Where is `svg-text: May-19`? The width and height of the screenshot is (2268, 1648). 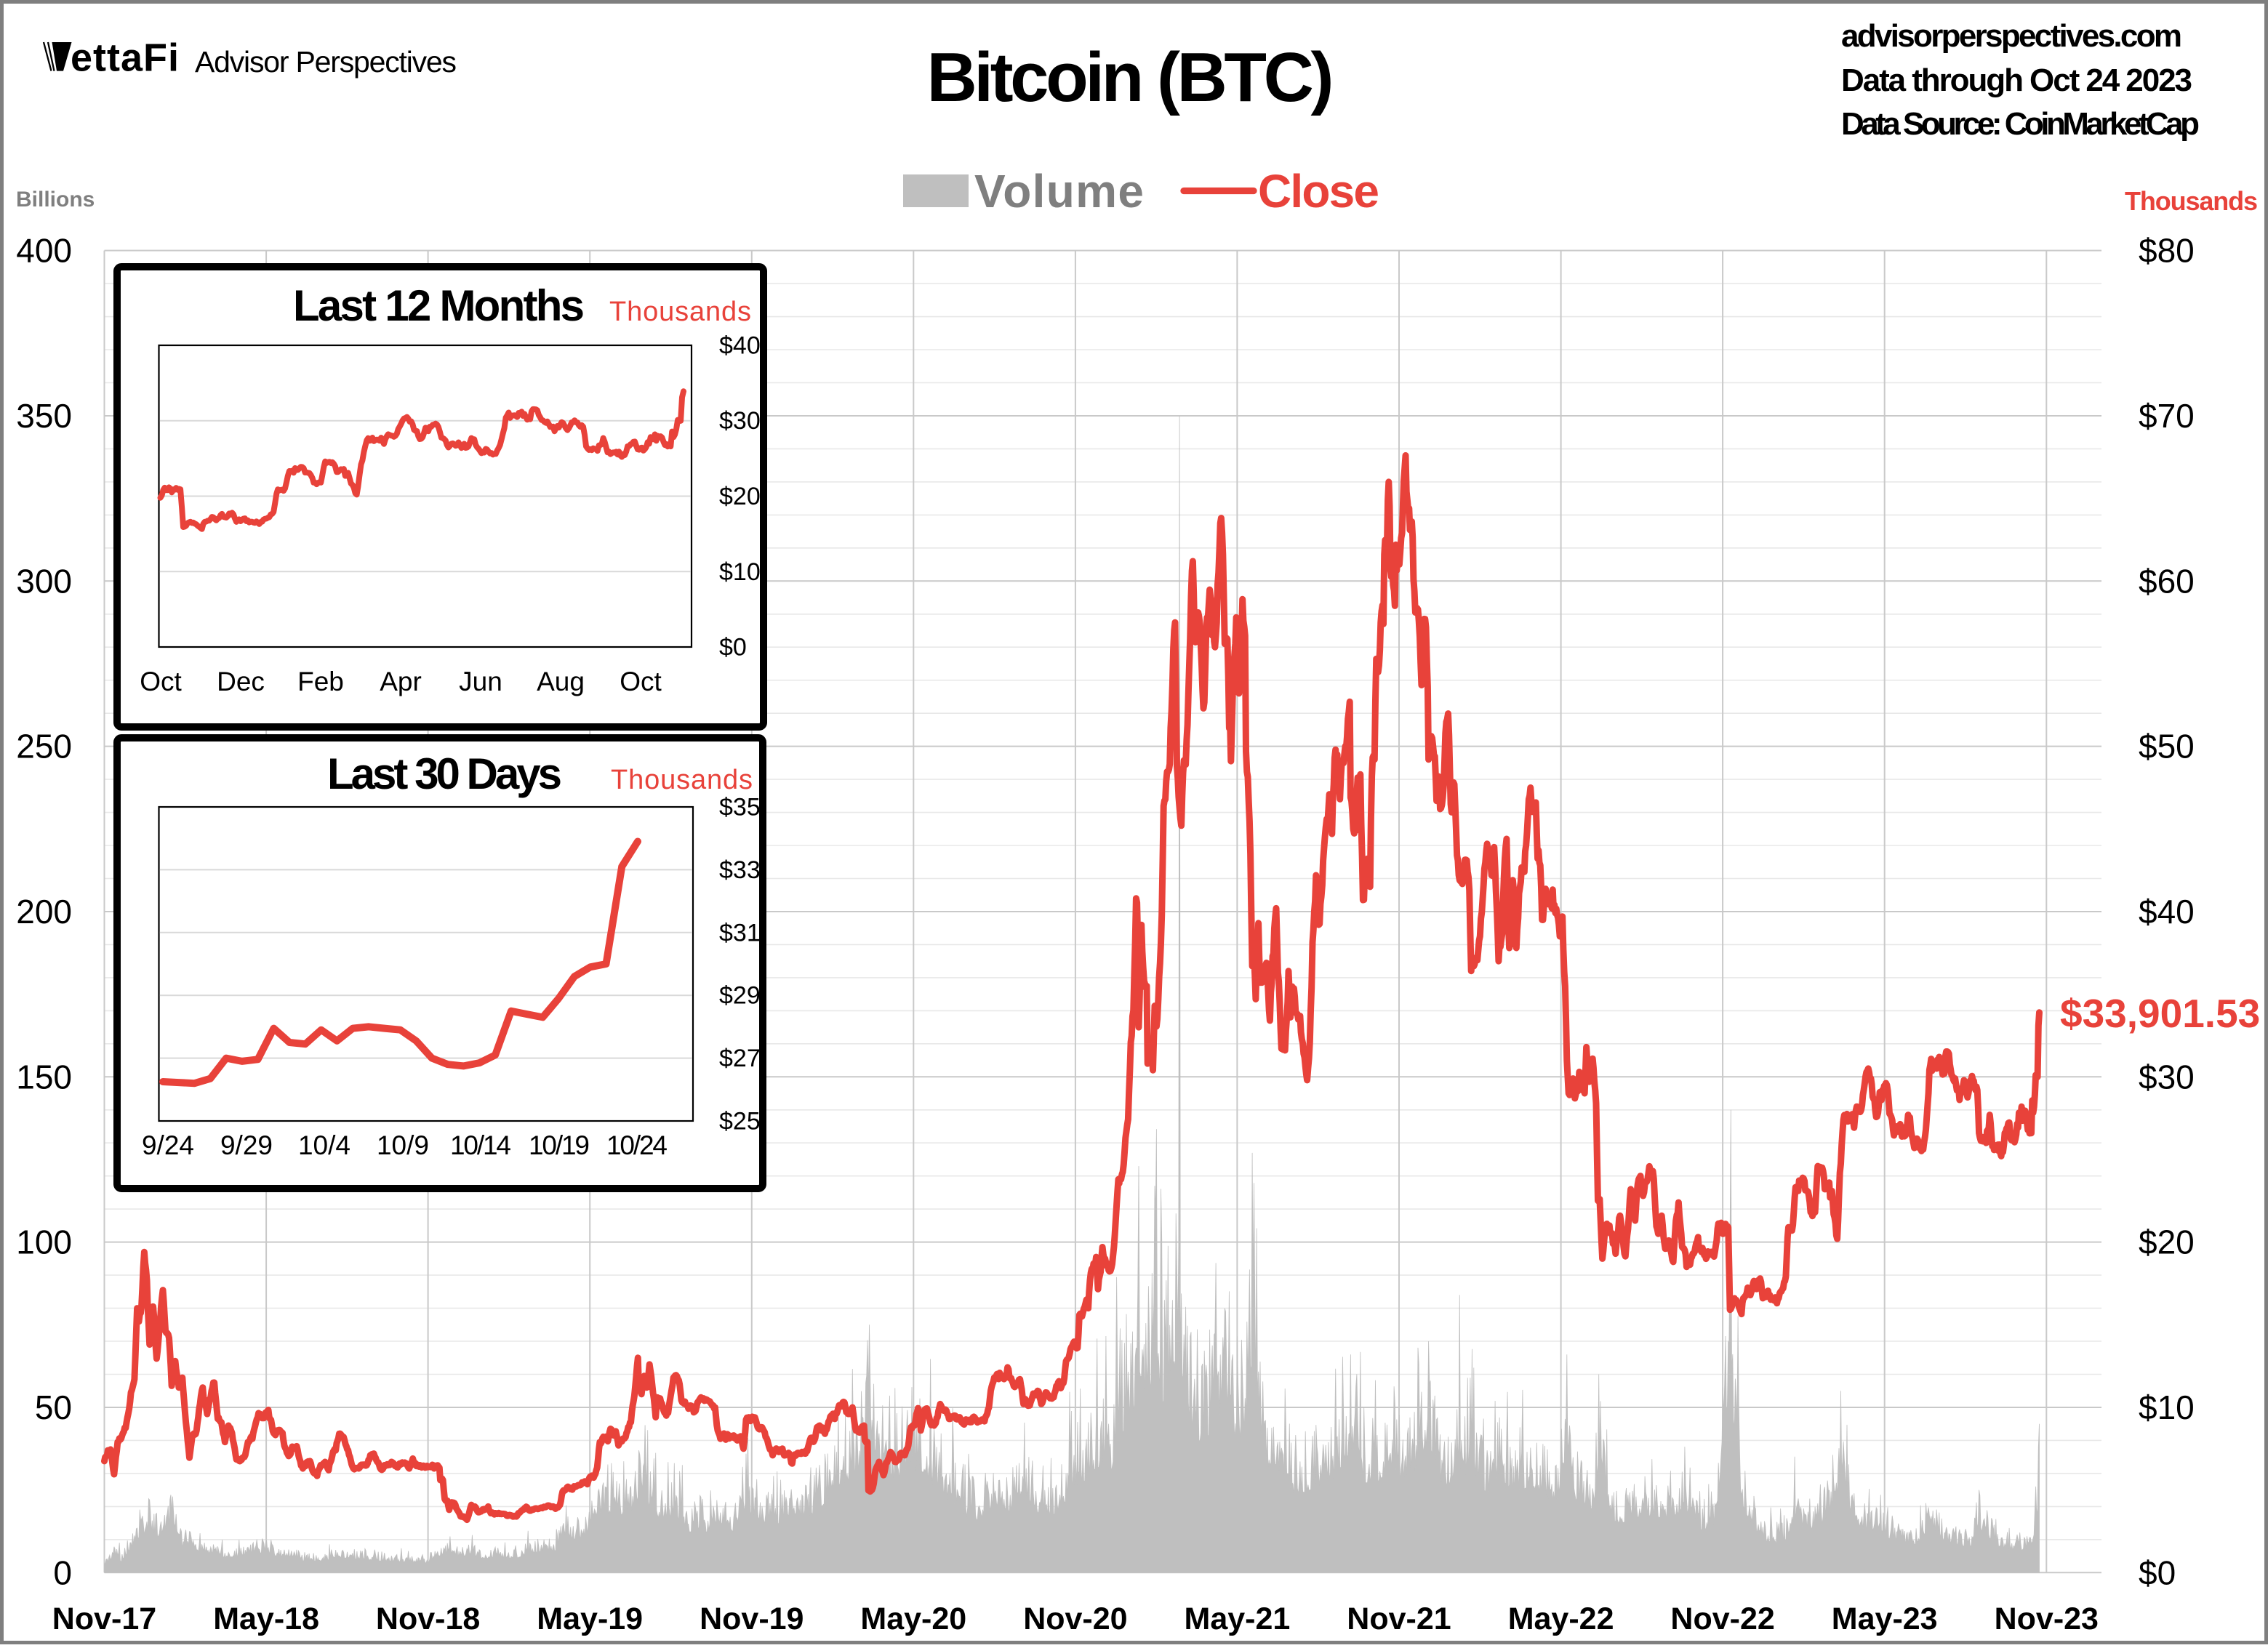 svg-text: May-19 is located at coordinates (590, 1619).